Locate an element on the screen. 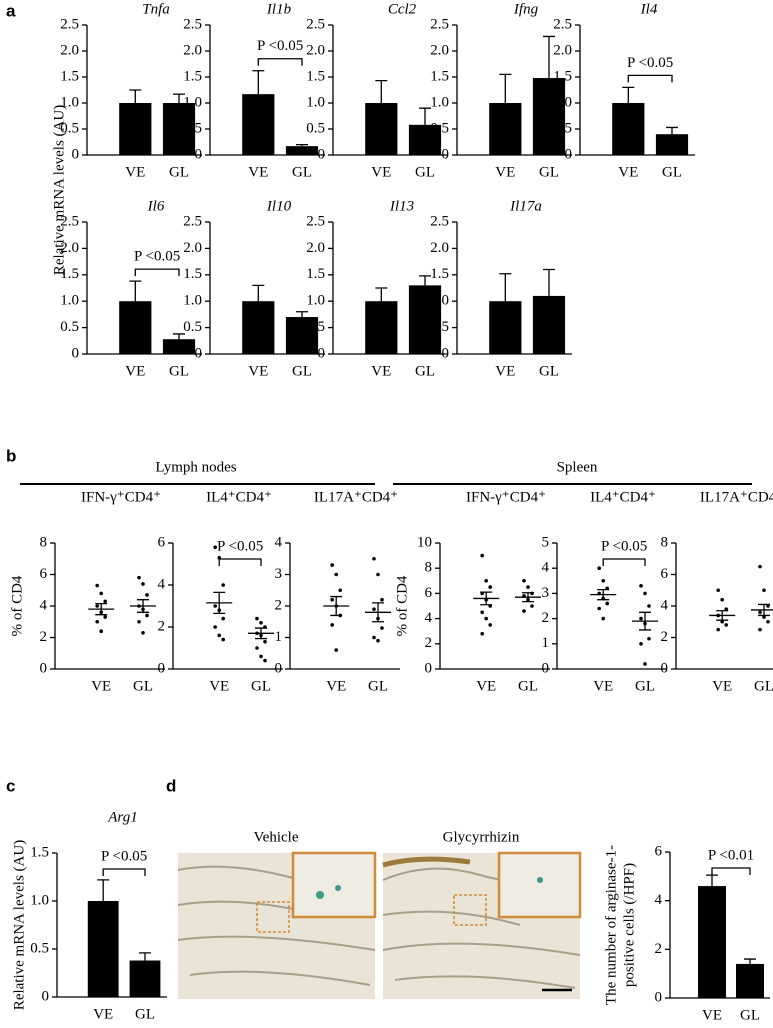 The height and width of the screenshot is (1028, 773). inset is located at coordinates (334, 885).